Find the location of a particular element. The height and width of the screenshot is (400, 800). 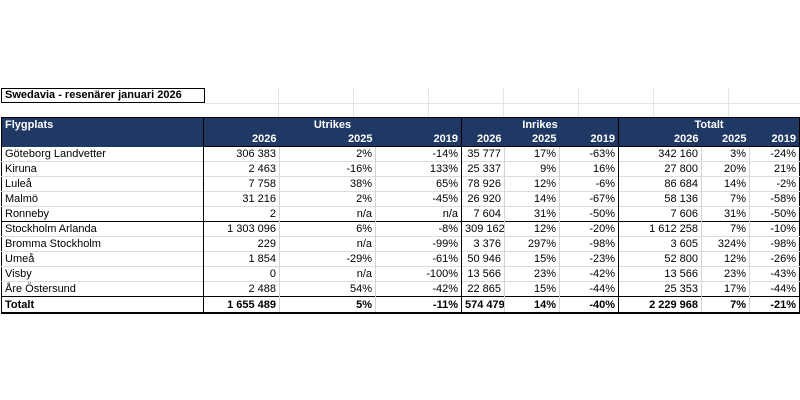

value-cell: 58 136 is located at coordinates (660, 199).